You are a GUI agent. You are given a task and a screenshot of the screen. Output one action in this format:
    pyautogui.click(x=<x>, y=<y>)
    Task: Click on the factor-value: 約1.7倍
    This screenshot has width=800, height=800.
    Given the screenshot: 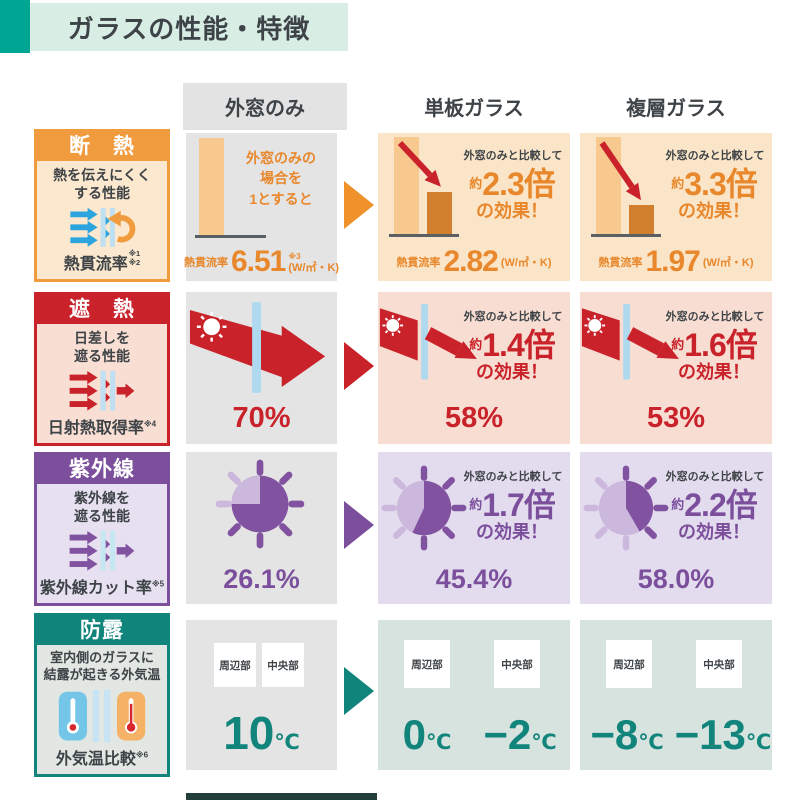 What is the action you would take?
    pyautogui.click(x=512, y=503)
    